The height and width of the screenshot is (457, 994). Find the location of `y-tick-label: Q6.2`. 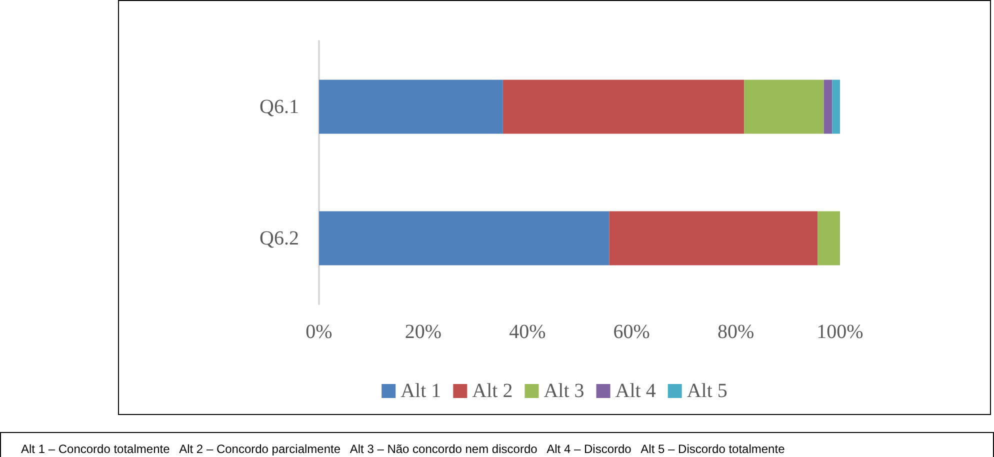

y-tick-label: Q6.2 is located at coordinates (279, 238).